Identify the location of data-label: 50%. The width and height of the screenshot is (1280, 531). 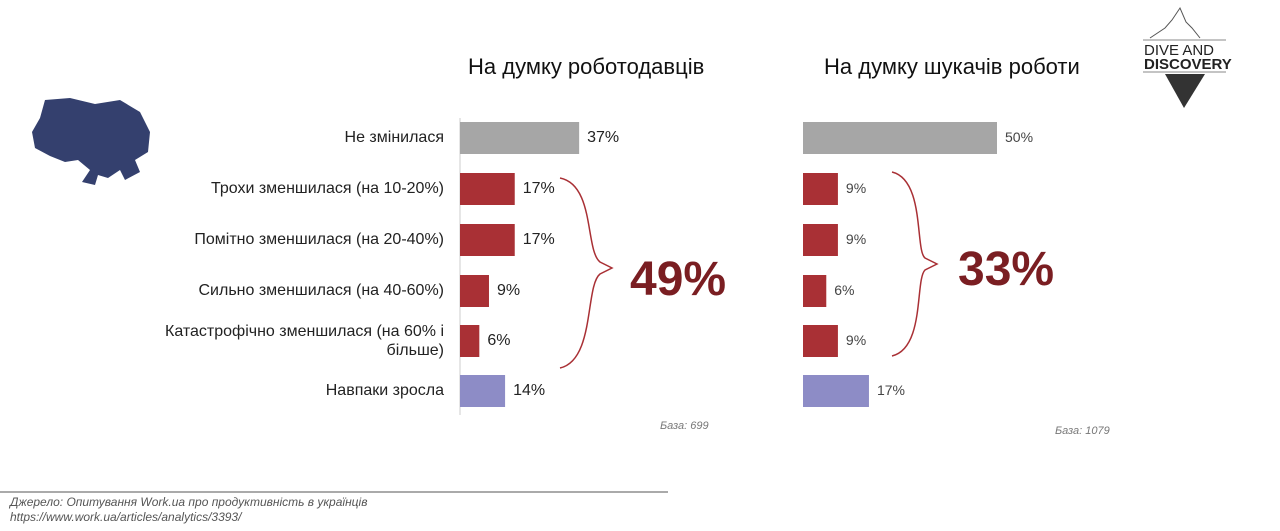
(1019, 137).